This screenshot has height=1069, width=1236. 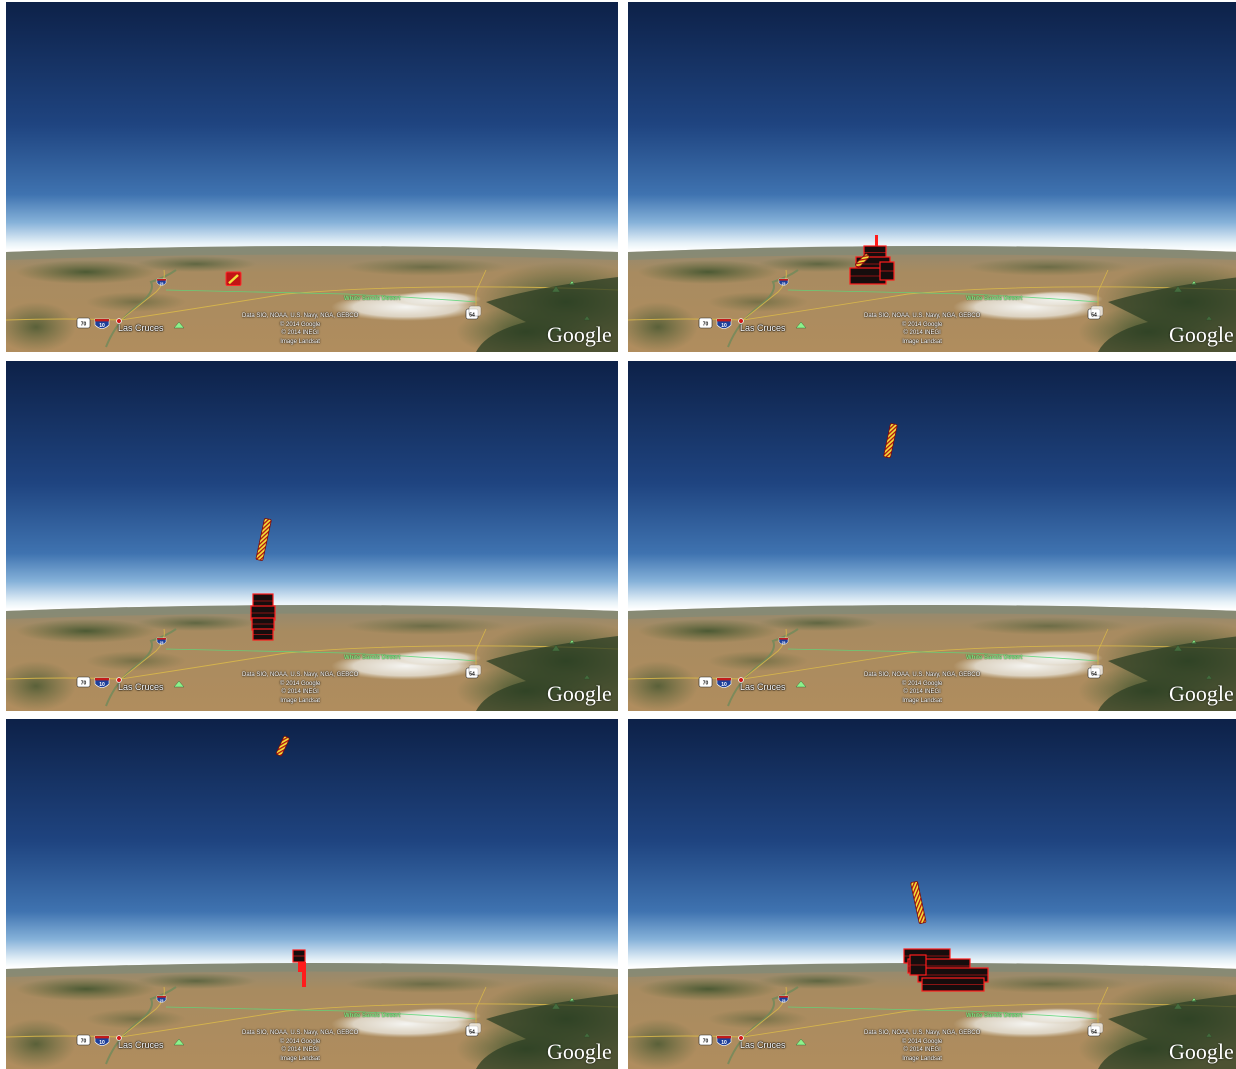 I want to click on ground-bar, so click(x=300, y=967).